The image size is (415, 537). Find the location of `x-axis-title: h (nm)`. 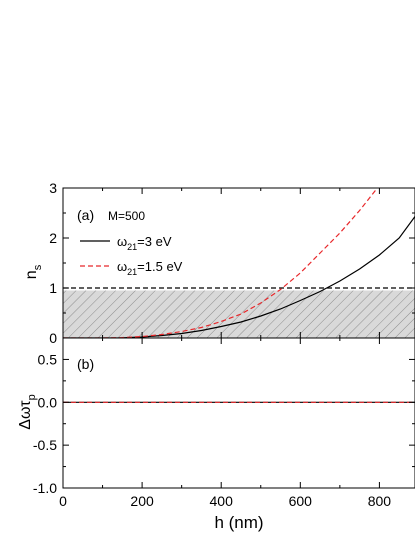

x-axis-title: h (nm) is located at coordinates (238, 522).